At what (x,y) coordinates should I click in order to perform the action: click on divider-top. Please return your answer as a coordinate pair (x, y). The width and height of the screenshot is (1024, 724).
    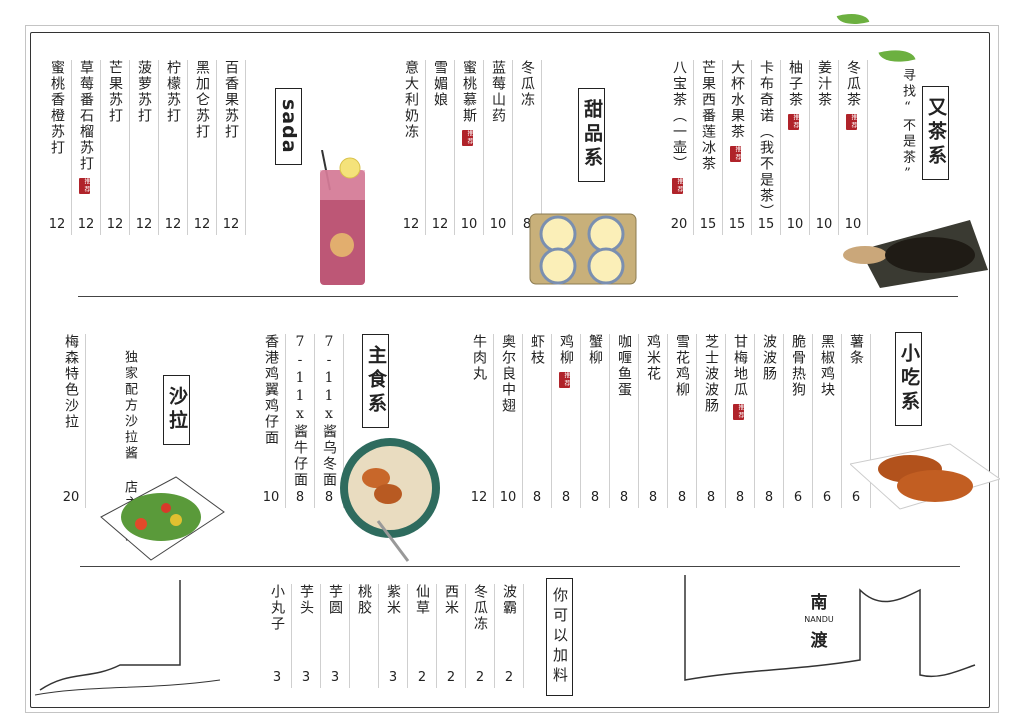
    Looking at the image, I should click on (518, 296).